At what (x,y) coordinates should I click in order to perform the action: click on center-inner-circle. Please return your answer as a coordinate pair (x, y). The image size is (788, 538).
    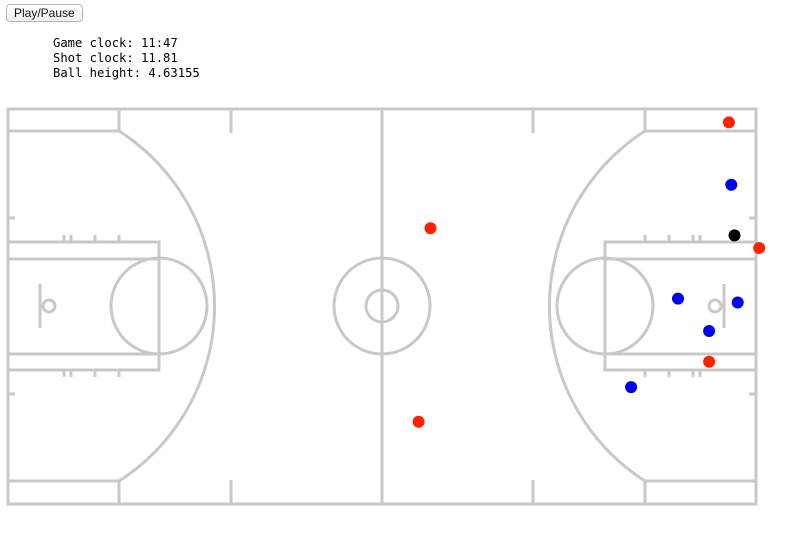
    Looking at the image, I should click on (382, 306).